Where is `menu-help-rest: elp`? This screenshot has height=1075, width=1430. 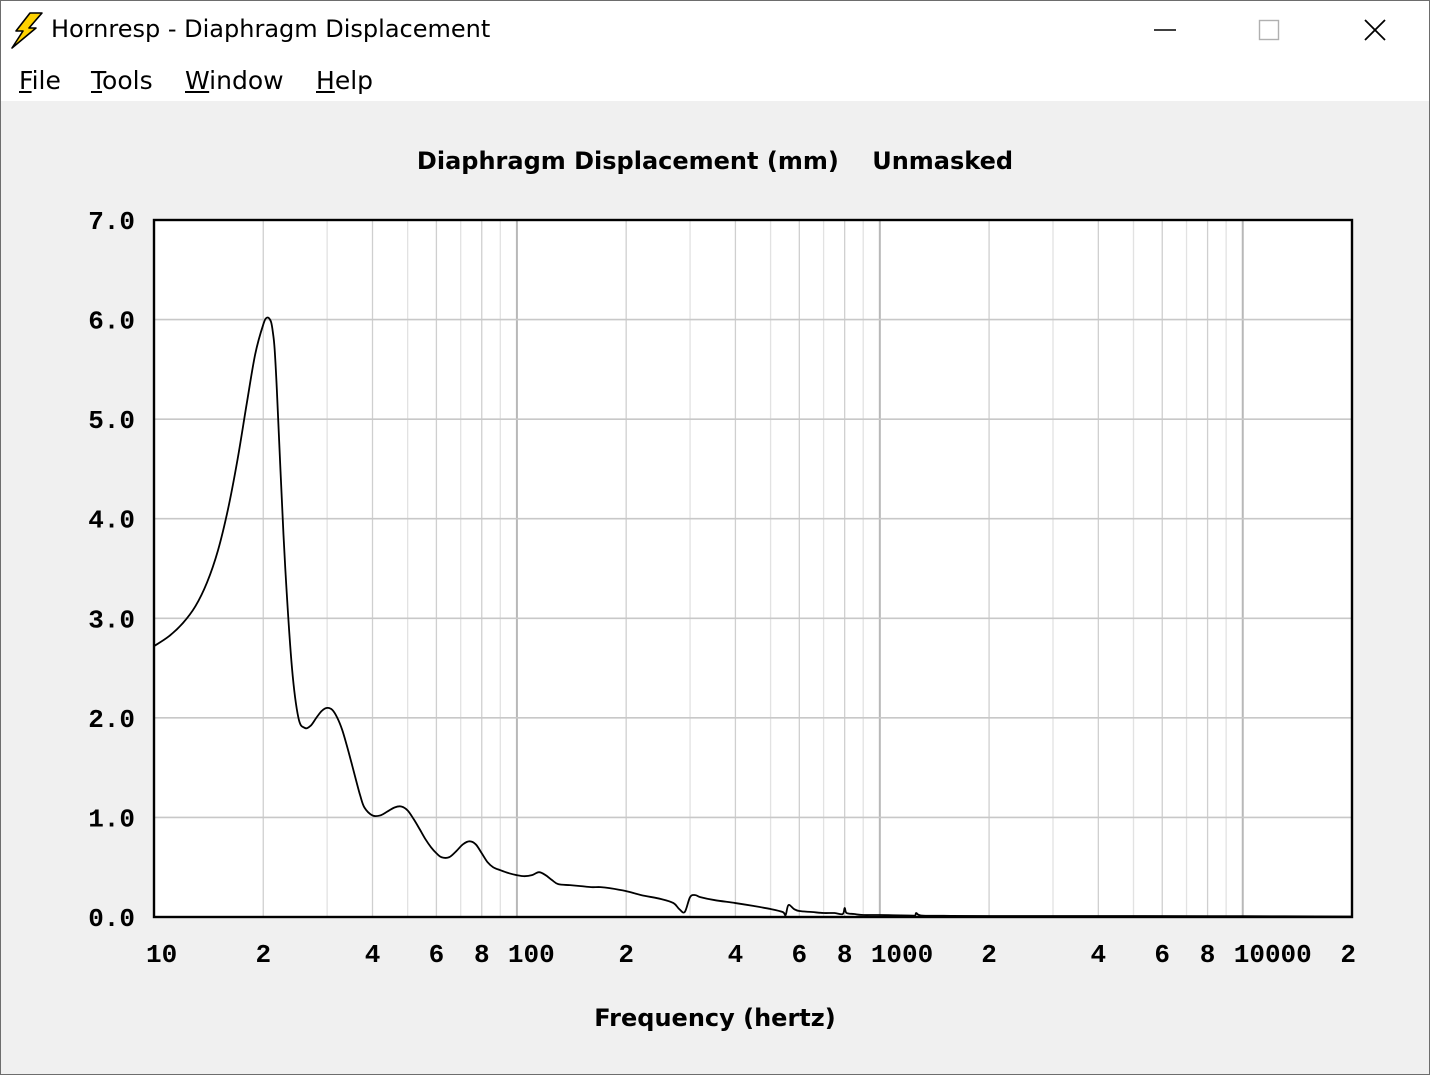
menu-help-rest: elp is located at coordinates (354, 80).